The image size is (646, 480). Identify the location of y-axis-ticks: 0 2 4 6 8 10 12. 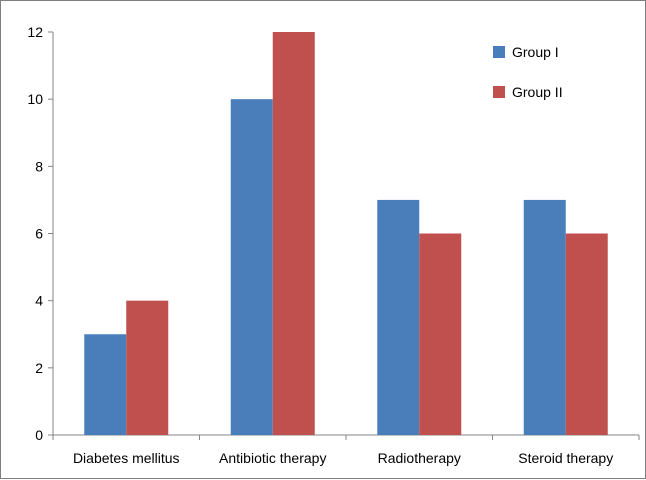
(40, 233).